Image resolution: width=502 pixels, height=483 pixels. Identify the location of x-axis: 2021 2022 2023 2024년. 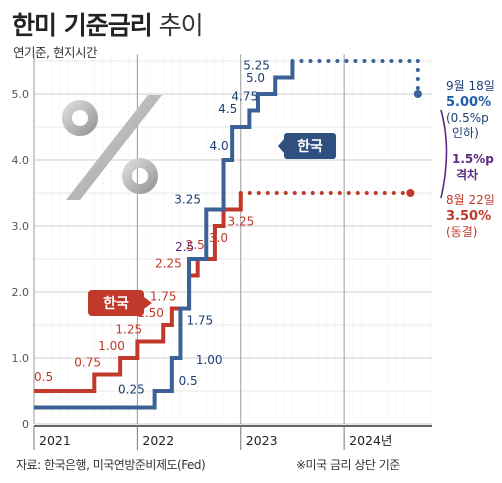
(232, 437).